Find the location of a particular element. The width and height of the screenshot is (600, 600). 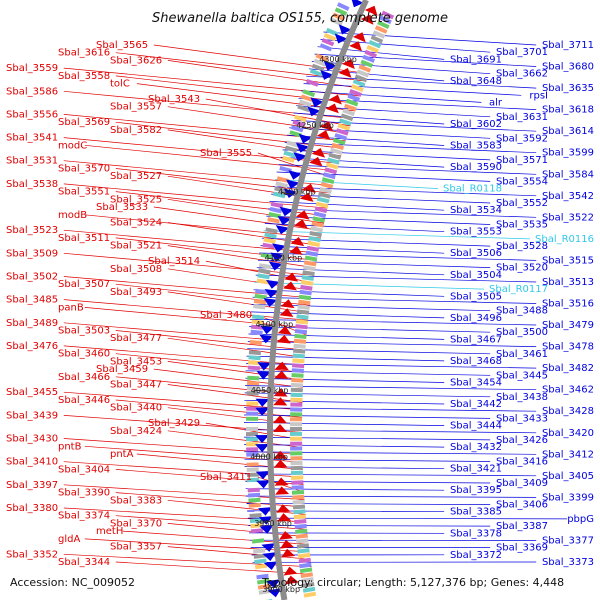

gene-label: Sbal_3378 is located at coordinates (476, 533).